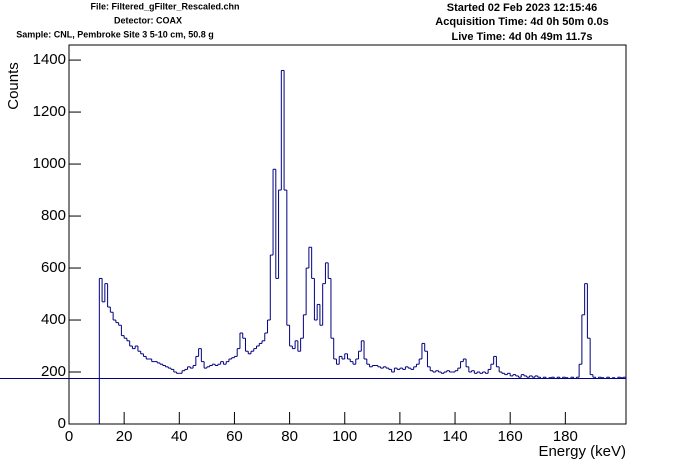  What do you see at coordinates (521, 22) in the screenshot?
I see `header-text: Acquisition Time: 4d 0h 50m 0.0s` at bounding box center [521, 22].